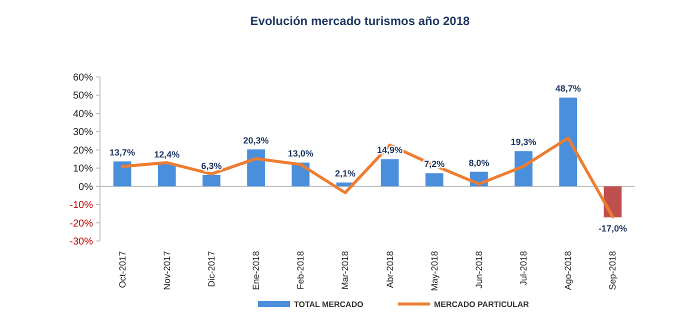  I want to click on x-tick-label: Ene-2018, so click(256, 270).